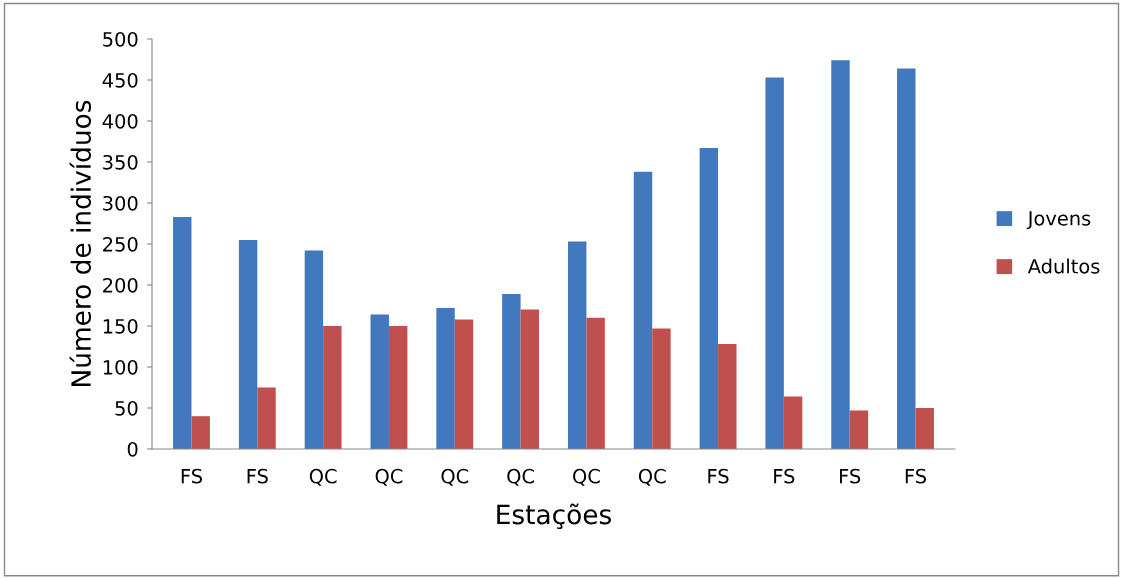  Describe the element at coordinates (120, 285) in the screenshot. I see `y-tick-label: 200` at that location.